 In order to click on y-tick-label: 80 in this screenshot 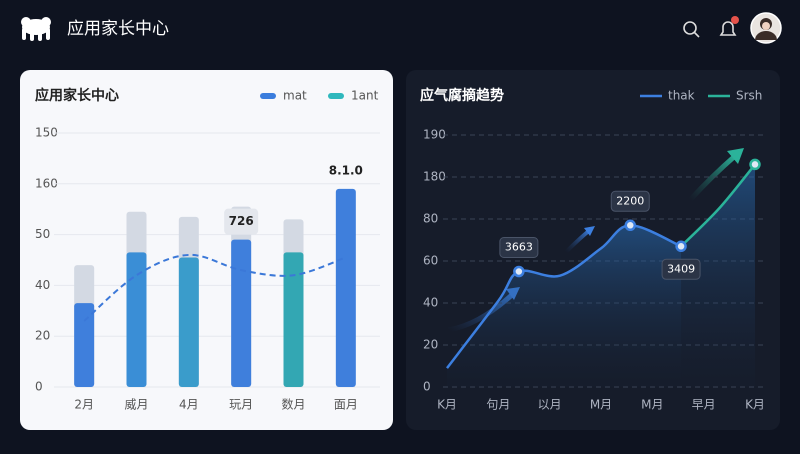, I will do `click(430, 219)`.